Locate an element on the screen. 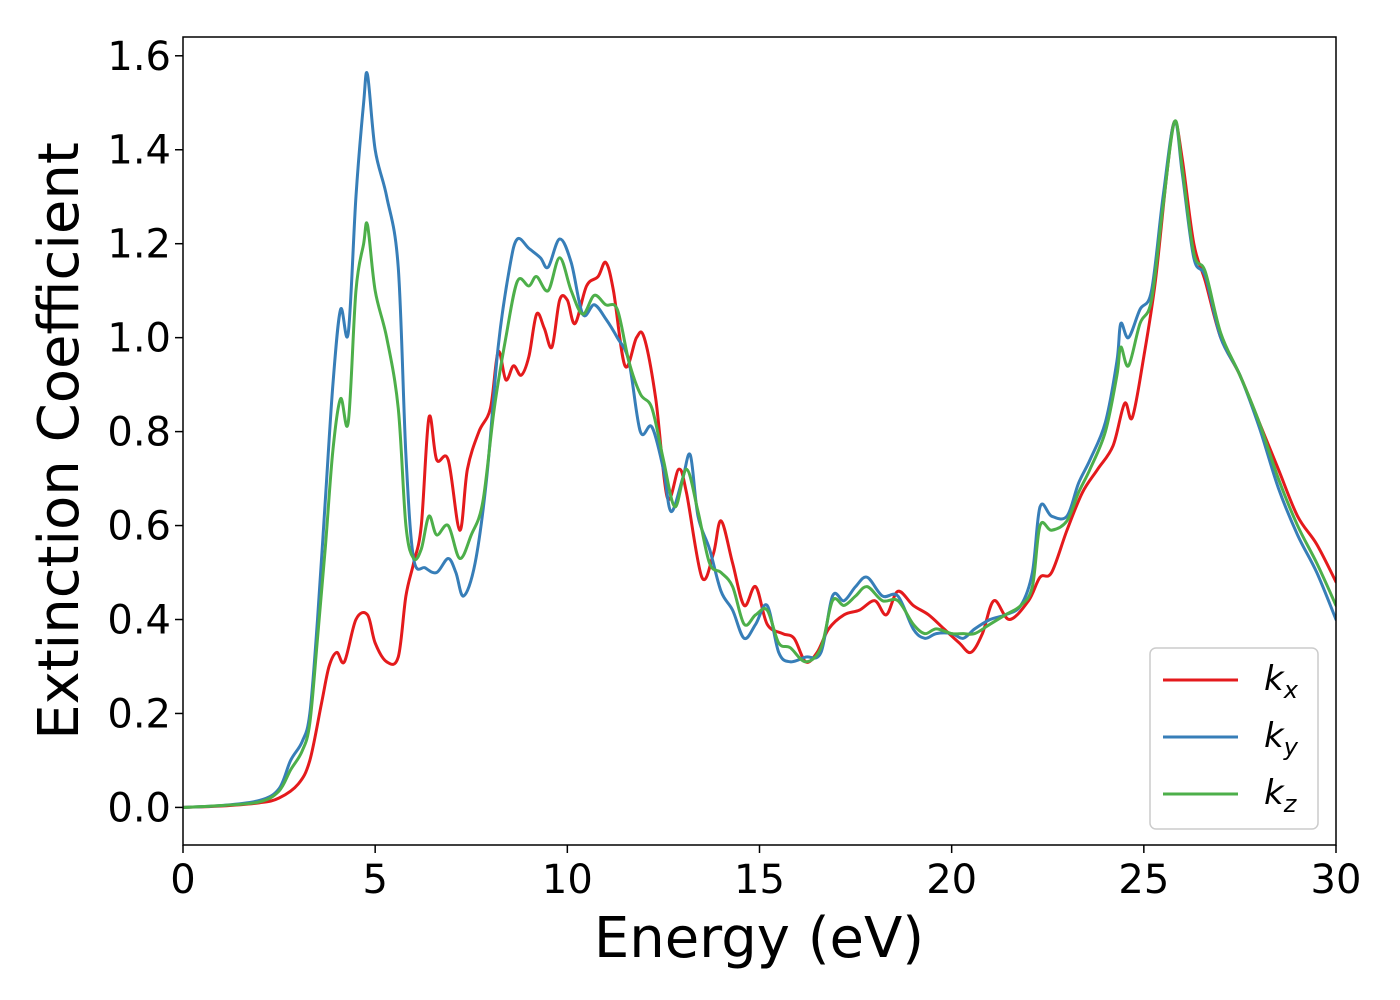  y-axis-title: Extinction Coefficient is located at coordinates (59, 441).